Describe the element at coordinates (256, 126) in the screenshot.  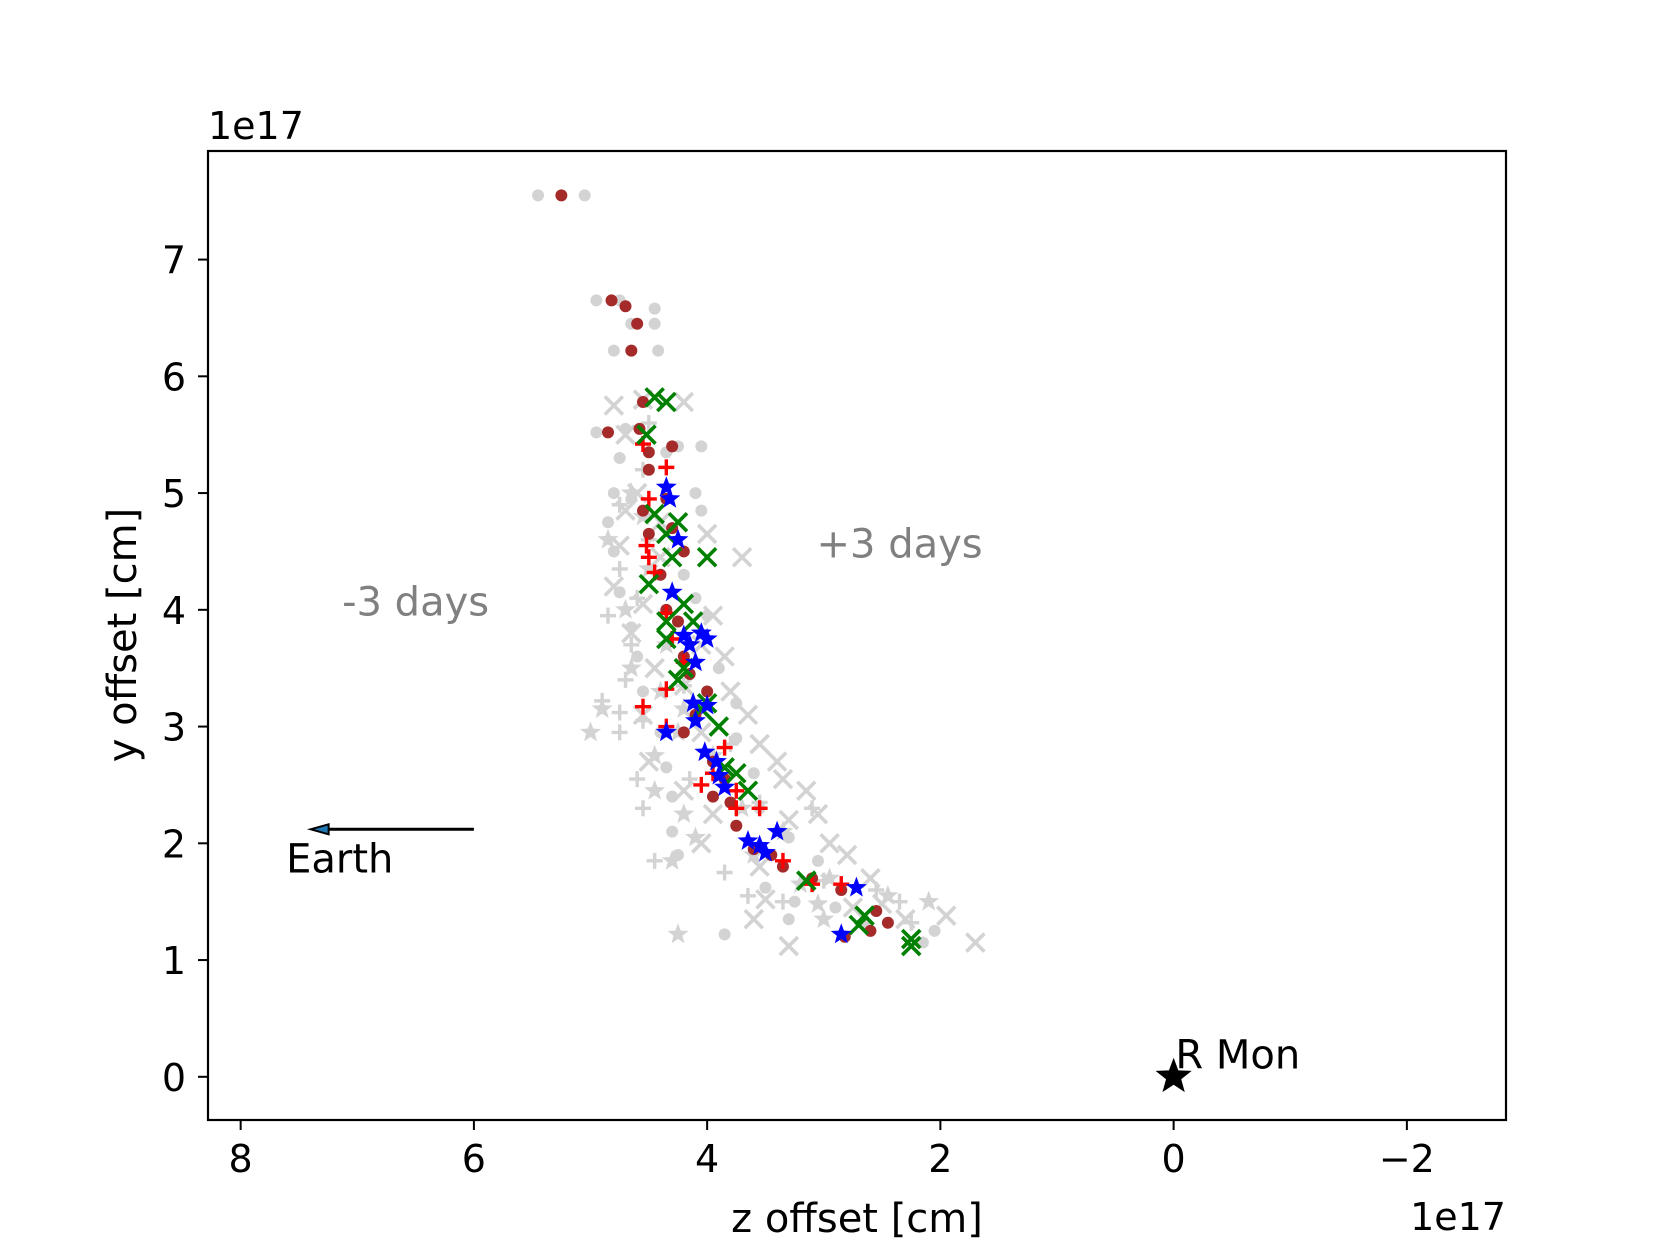
I see `y-axis-scale-label: 1e17` at that location.